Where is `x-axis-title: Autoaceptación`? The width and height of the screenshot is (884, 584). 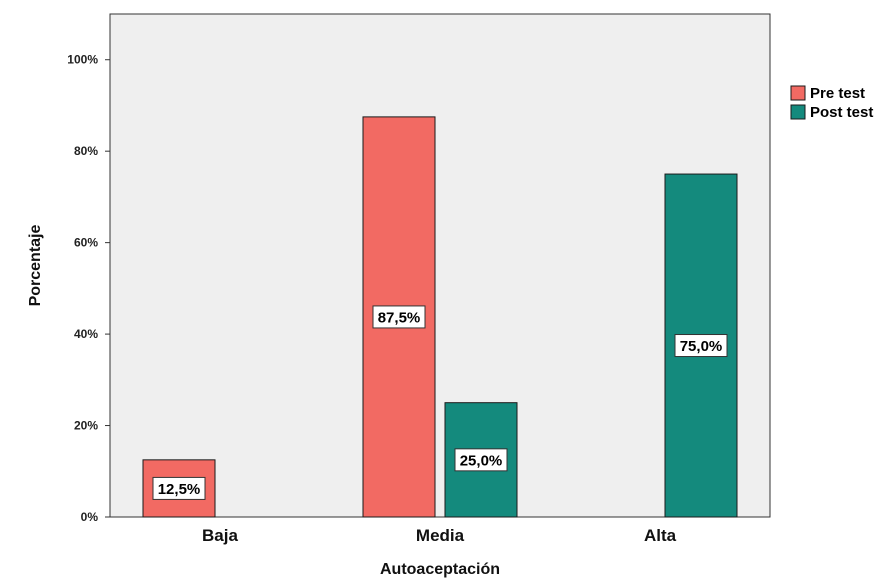
x-axis-title: Autoaceptación is located at coordinates (440, 569).